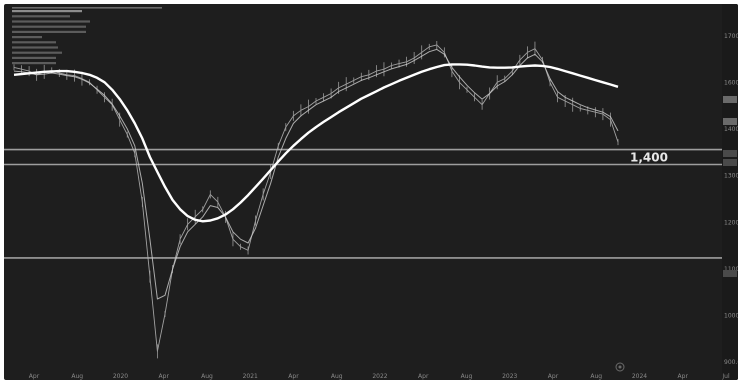  I want to click on x-tick-label: 2024, so click(639, 376).